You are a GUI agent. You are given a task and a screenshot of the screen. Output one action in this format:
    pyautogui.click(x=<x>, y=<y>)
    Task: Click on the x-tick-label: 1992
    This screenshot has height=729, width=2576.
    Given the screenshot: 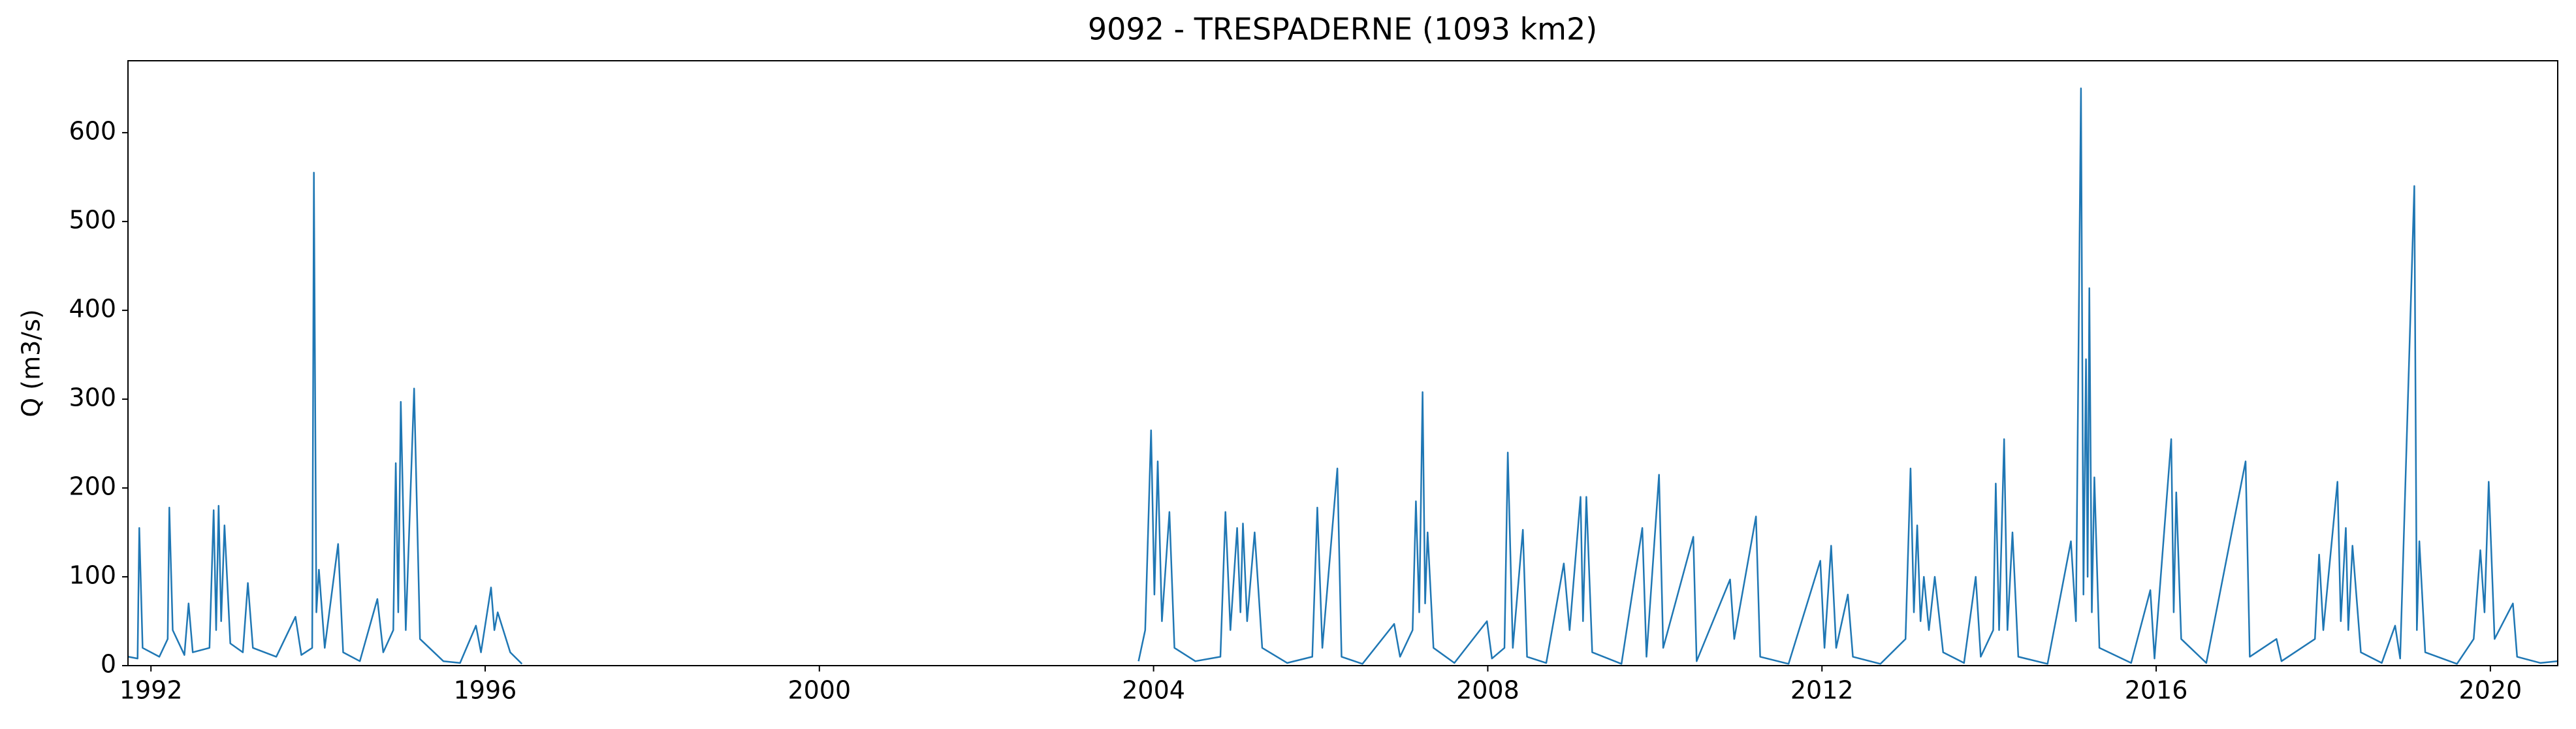 What is the action you would take?
    pyautogui.click(x=151, y=690)
    